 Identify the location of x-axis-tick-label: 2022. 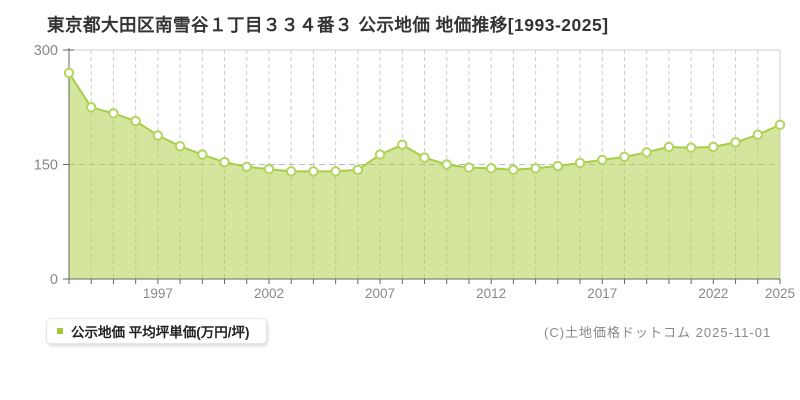
(713, 293).